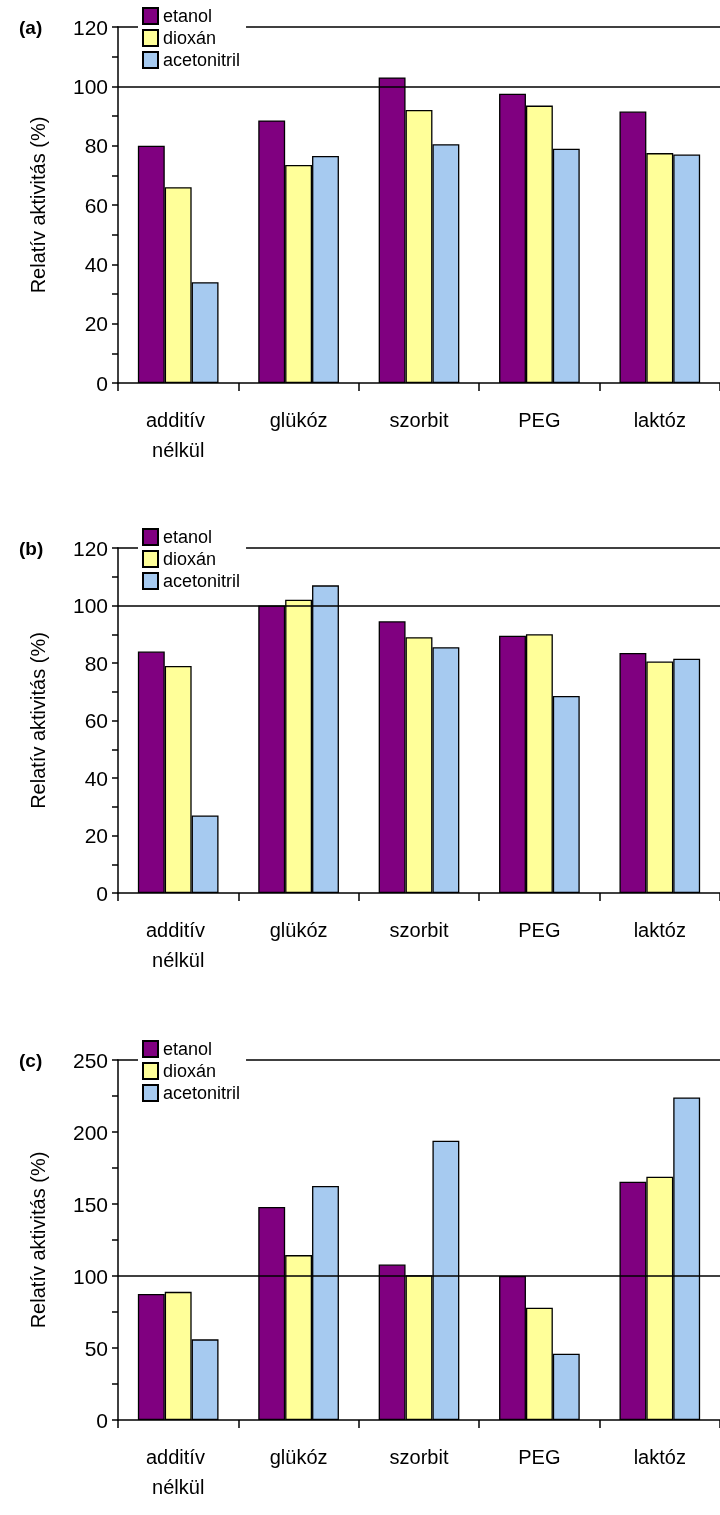 Image resolution: width=720 pixels, height=1515 pixels. Describe the element at coordinates (31, 1060) in the screenshot. I see `chart-title: (c)` at that location.